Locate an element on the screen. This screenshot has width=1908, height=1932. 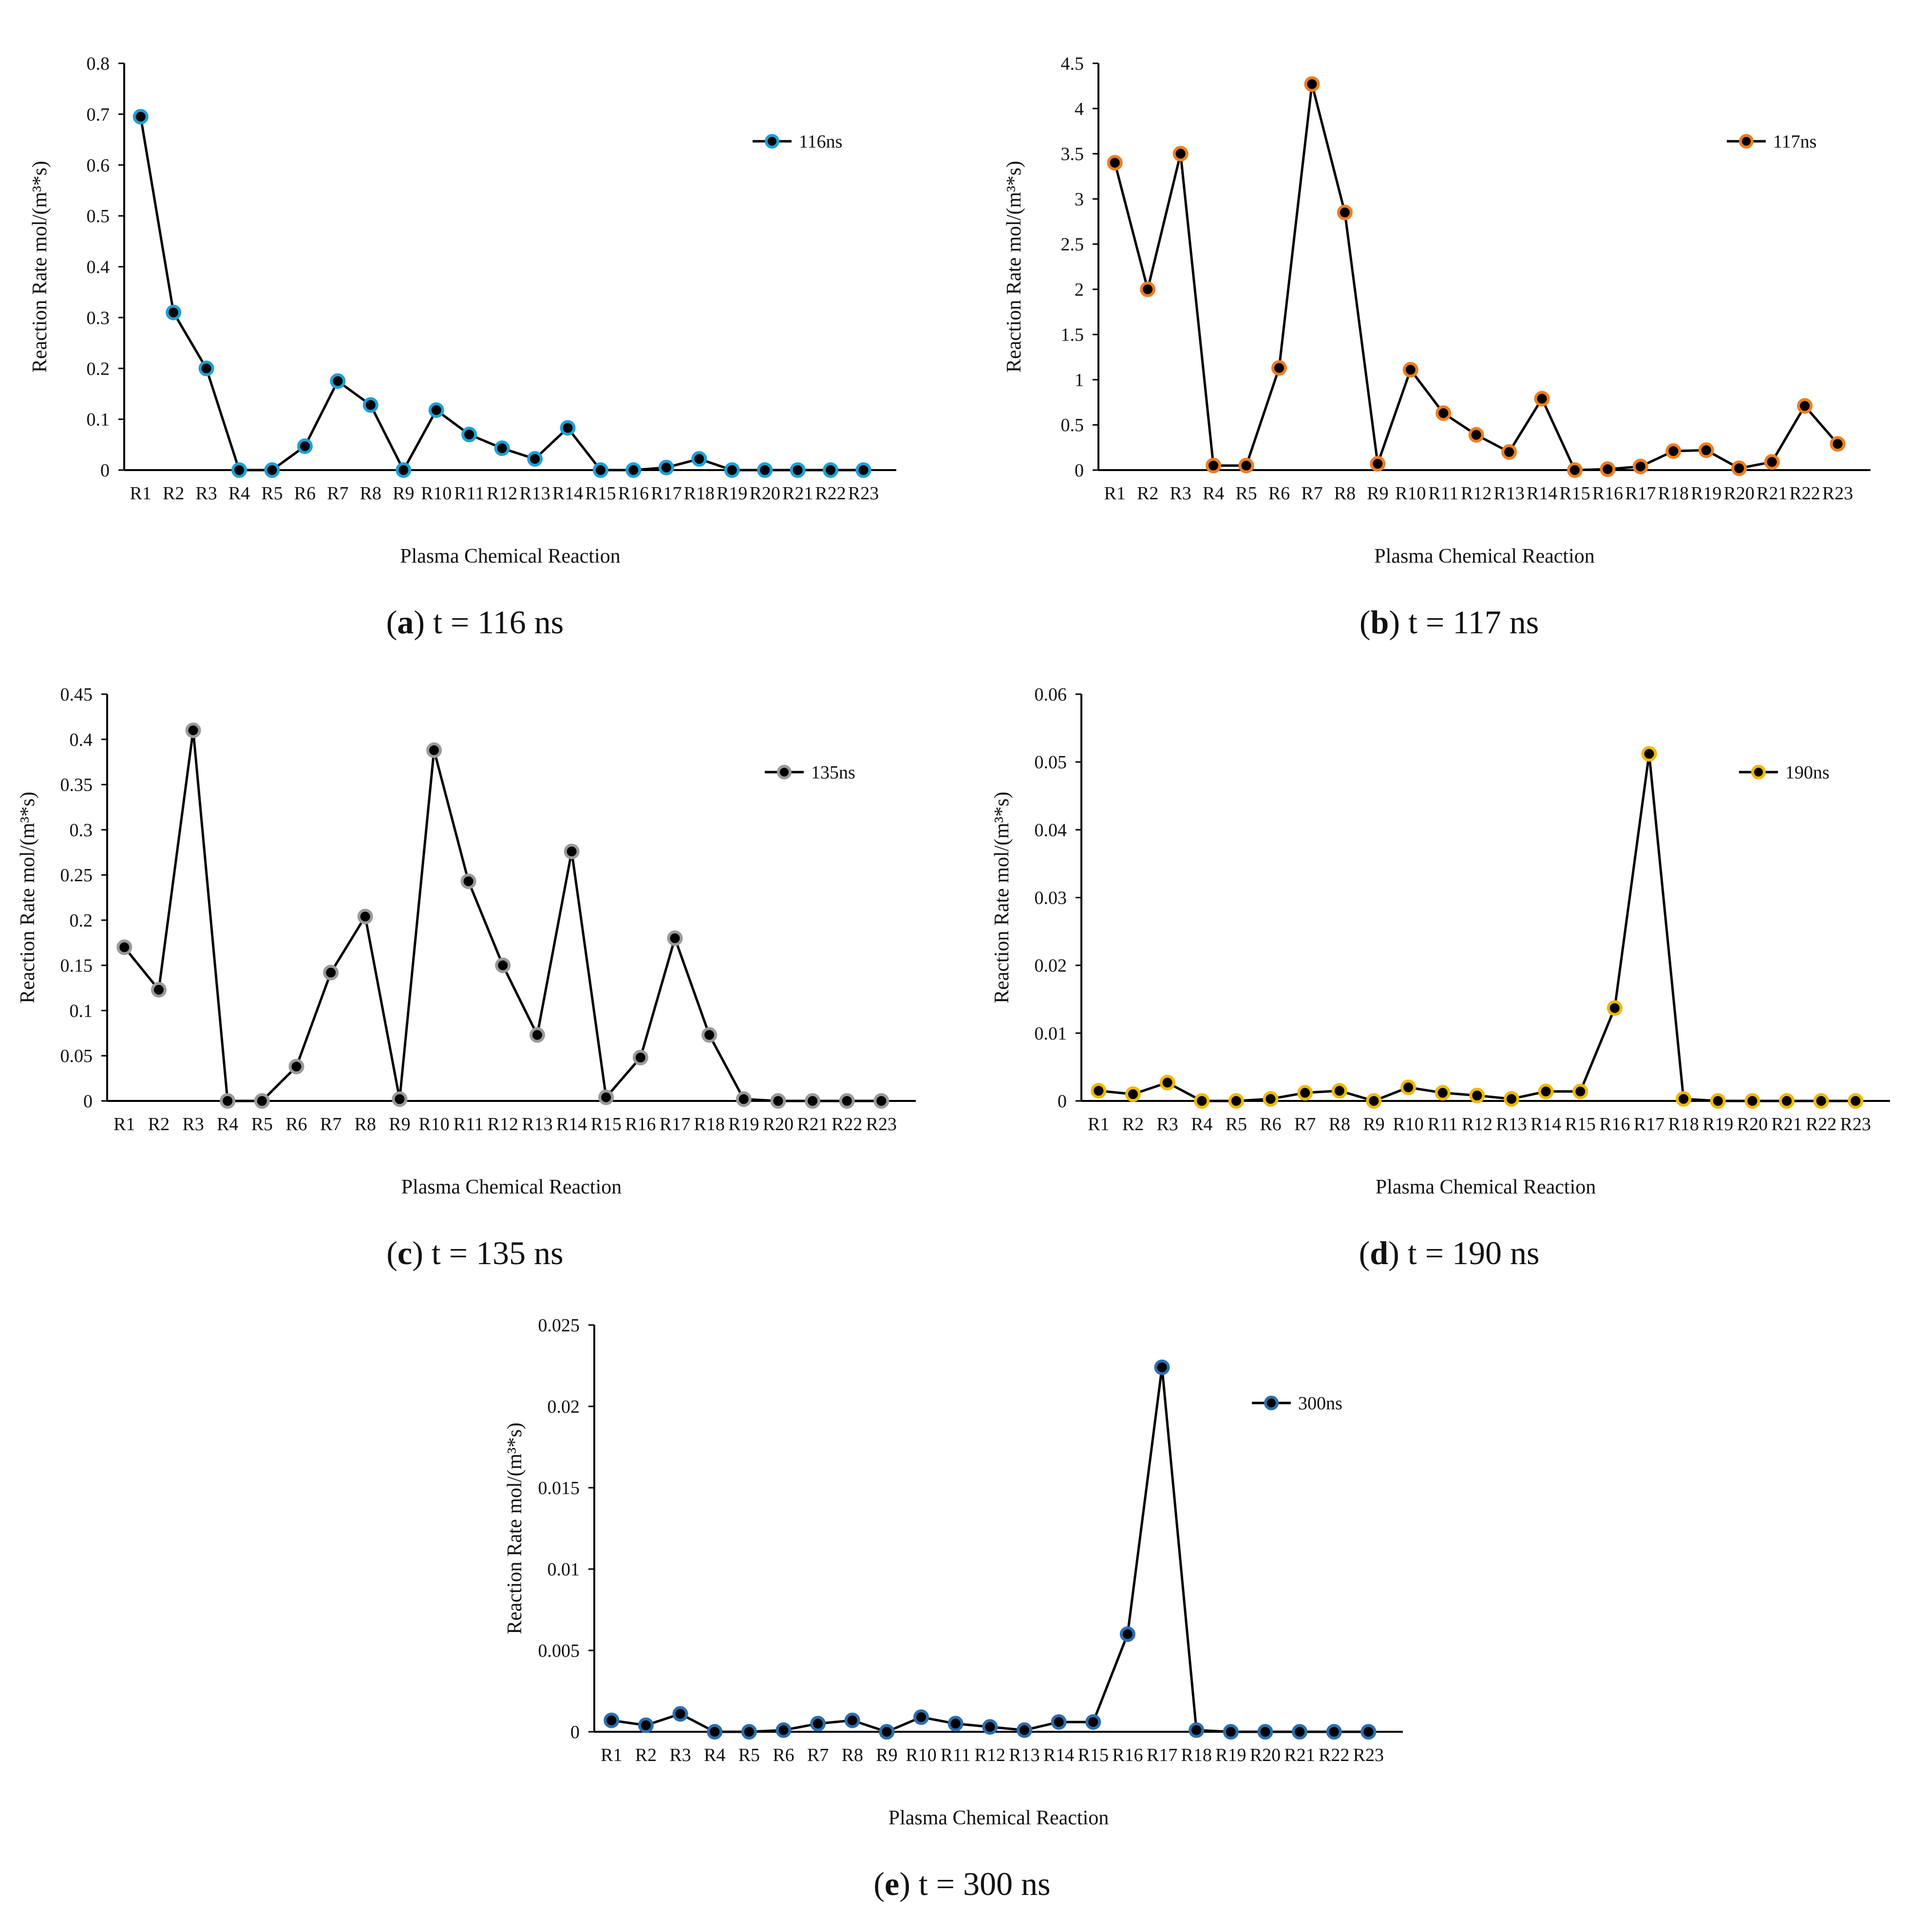
series-line is located at coordinates (990, 1549).